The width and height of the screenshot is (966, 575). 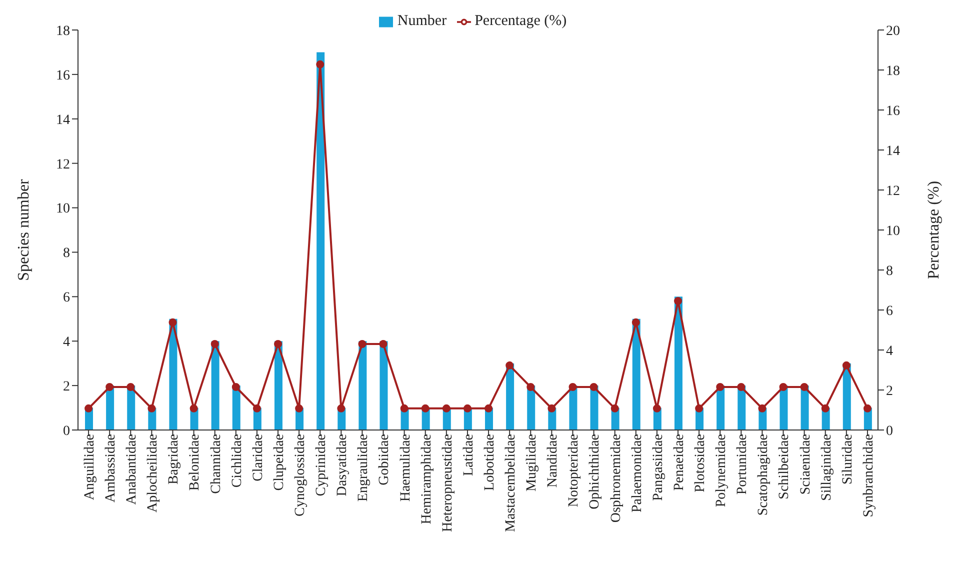 What do you see at coordinates (406, 468) in the screenshot?
I see `x-tick-label: Haemulidae` at bounding box center [406, 468].